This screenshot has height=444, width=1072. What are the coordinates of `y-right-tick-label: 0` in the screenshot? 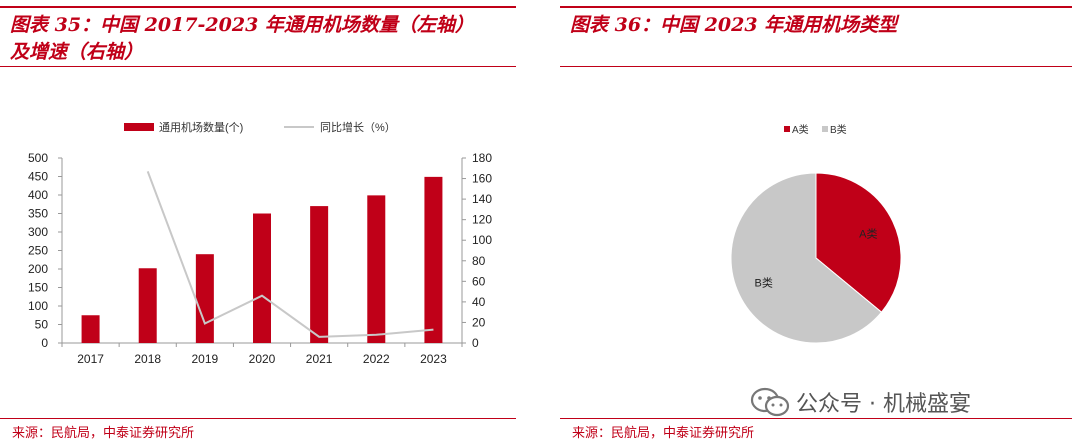 It's located at (475, 343).